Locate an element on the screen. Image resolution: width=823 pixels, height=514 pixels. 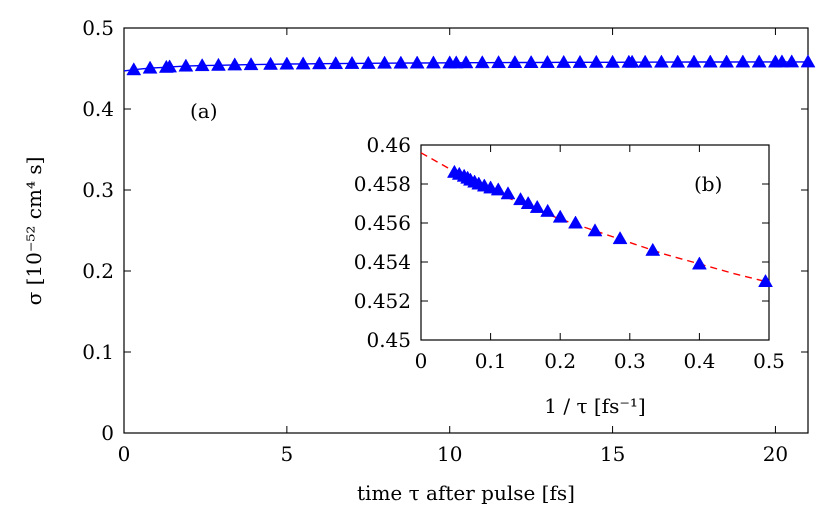
x-tick-label: 0.5 is located at coordinates (769, 361).